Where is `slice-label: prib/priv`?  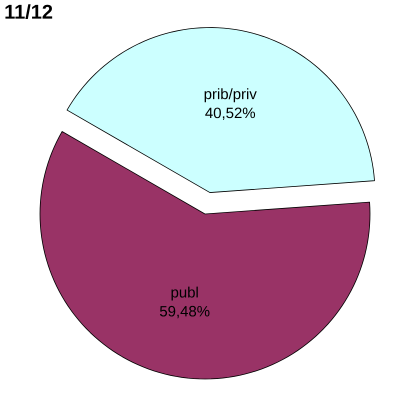 slice-label: prib/priv is located at coordinates (230, 95).